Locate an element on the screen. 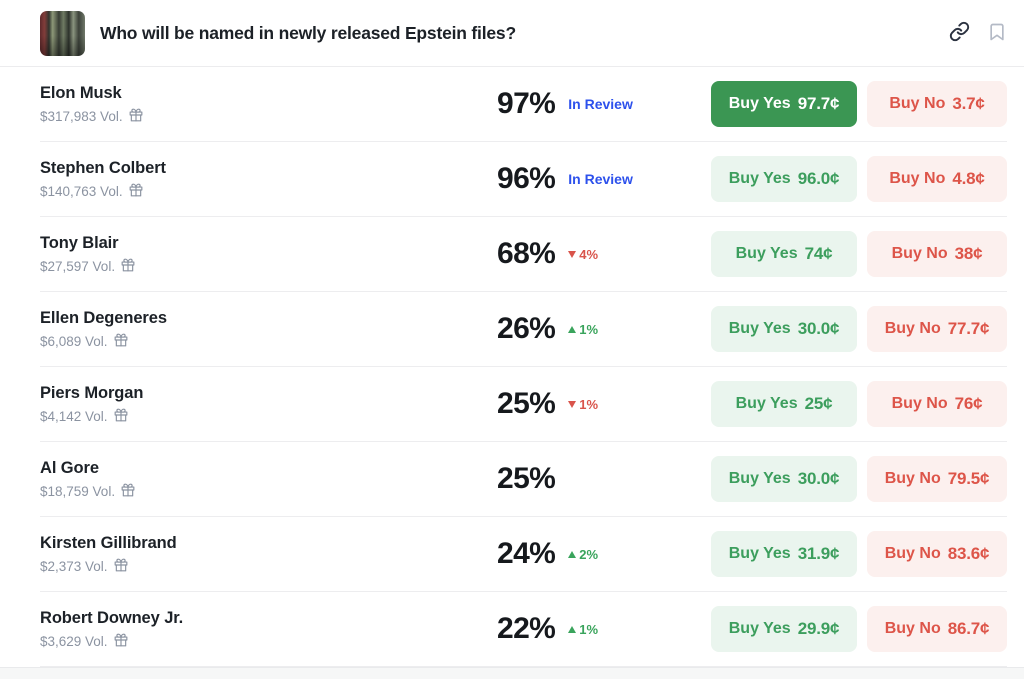  outcome-row: Stephen Colbert $140,763 Vol. is located at coordinates (523, 180).